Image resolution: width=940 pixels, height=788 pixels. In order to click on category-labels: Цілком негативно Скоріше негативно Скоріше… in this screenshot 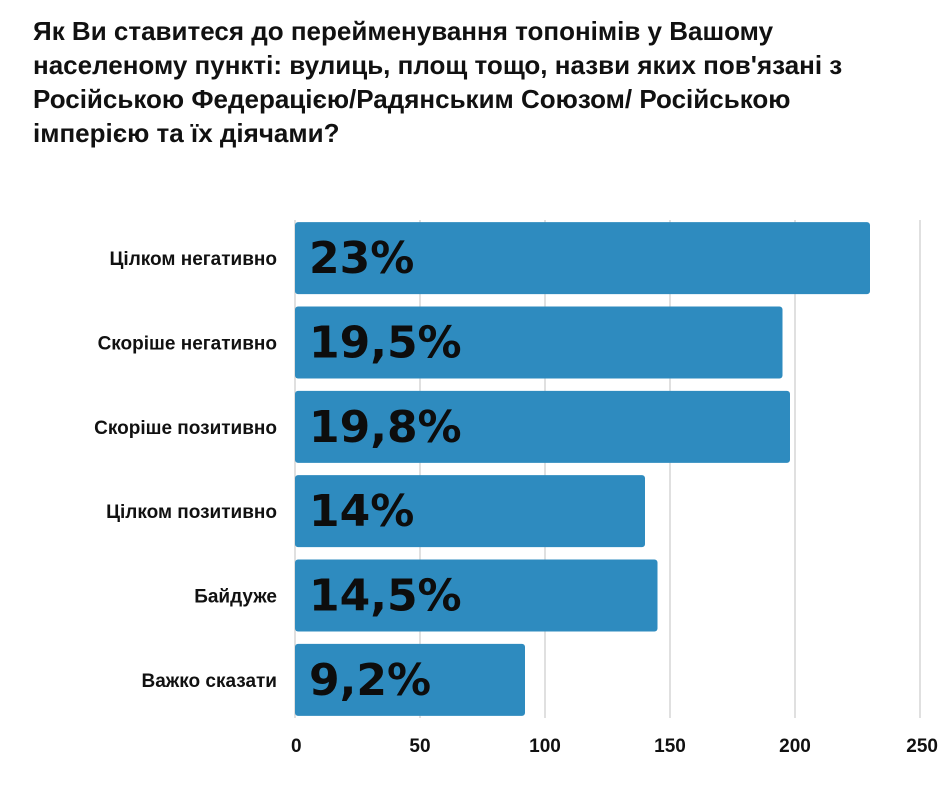, I will do `click(185, 470)`.